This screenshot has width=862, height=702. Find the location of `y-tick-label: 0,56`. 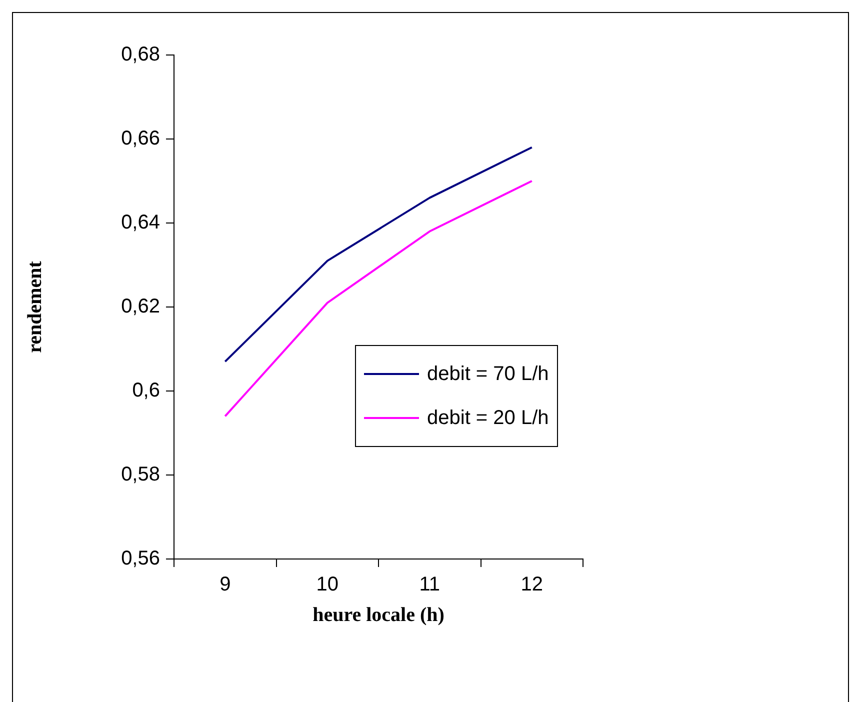

y-tick-label: 0,56 is located at coordinates (140, 559).